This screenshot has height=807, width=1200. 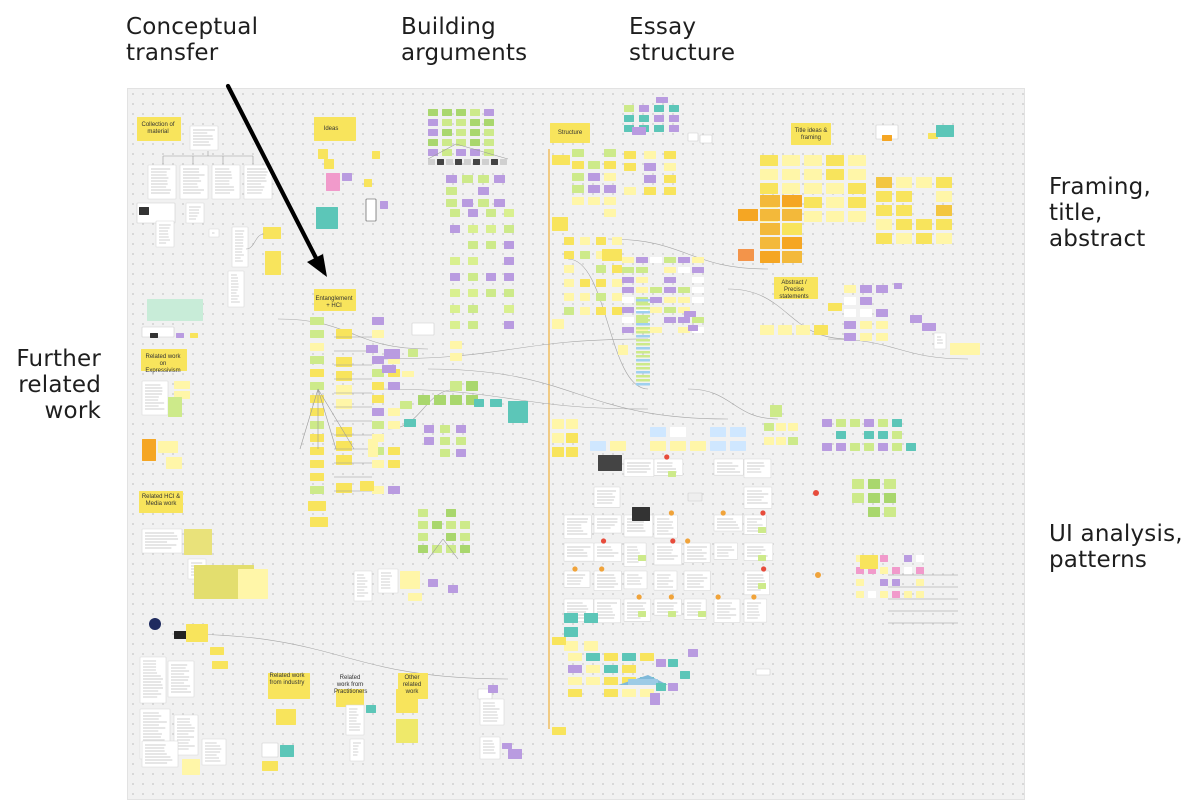 I want to click on highlight-card, so click(x=198, y=542).